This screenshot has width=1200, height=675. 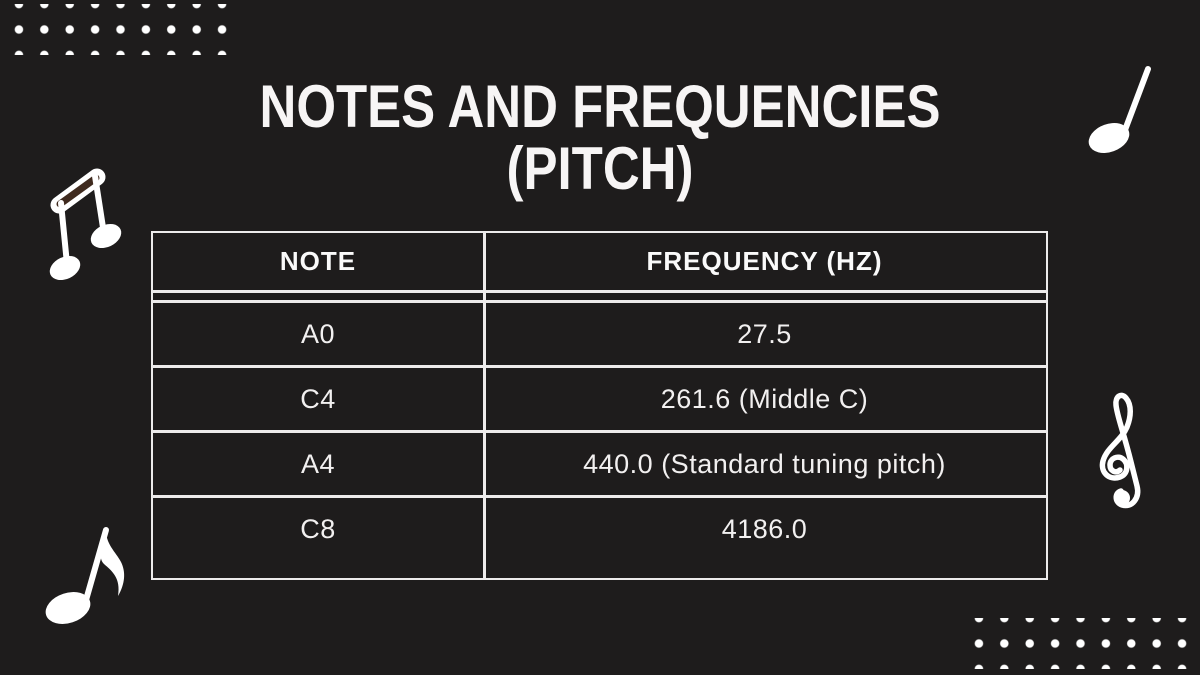 What do you see at coordinates (599, 332) in the screenshot?
I see `table-row: A0 27.5` at bounding box center [599, 332].